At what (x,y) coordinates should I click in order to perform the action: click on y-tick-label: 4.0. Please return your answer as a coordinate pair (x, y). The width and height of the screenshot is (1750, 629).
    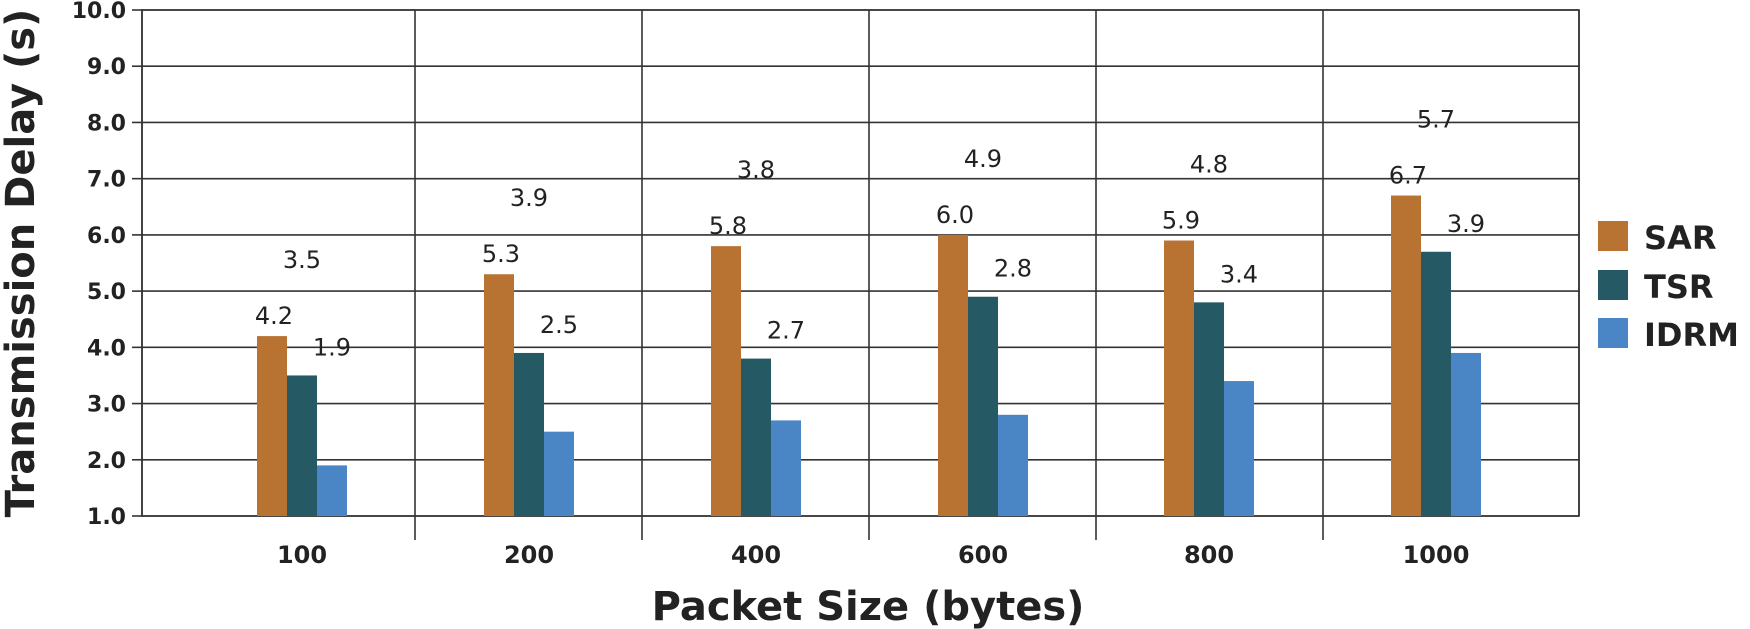
    Looking at the image, I should click on (106, 348).